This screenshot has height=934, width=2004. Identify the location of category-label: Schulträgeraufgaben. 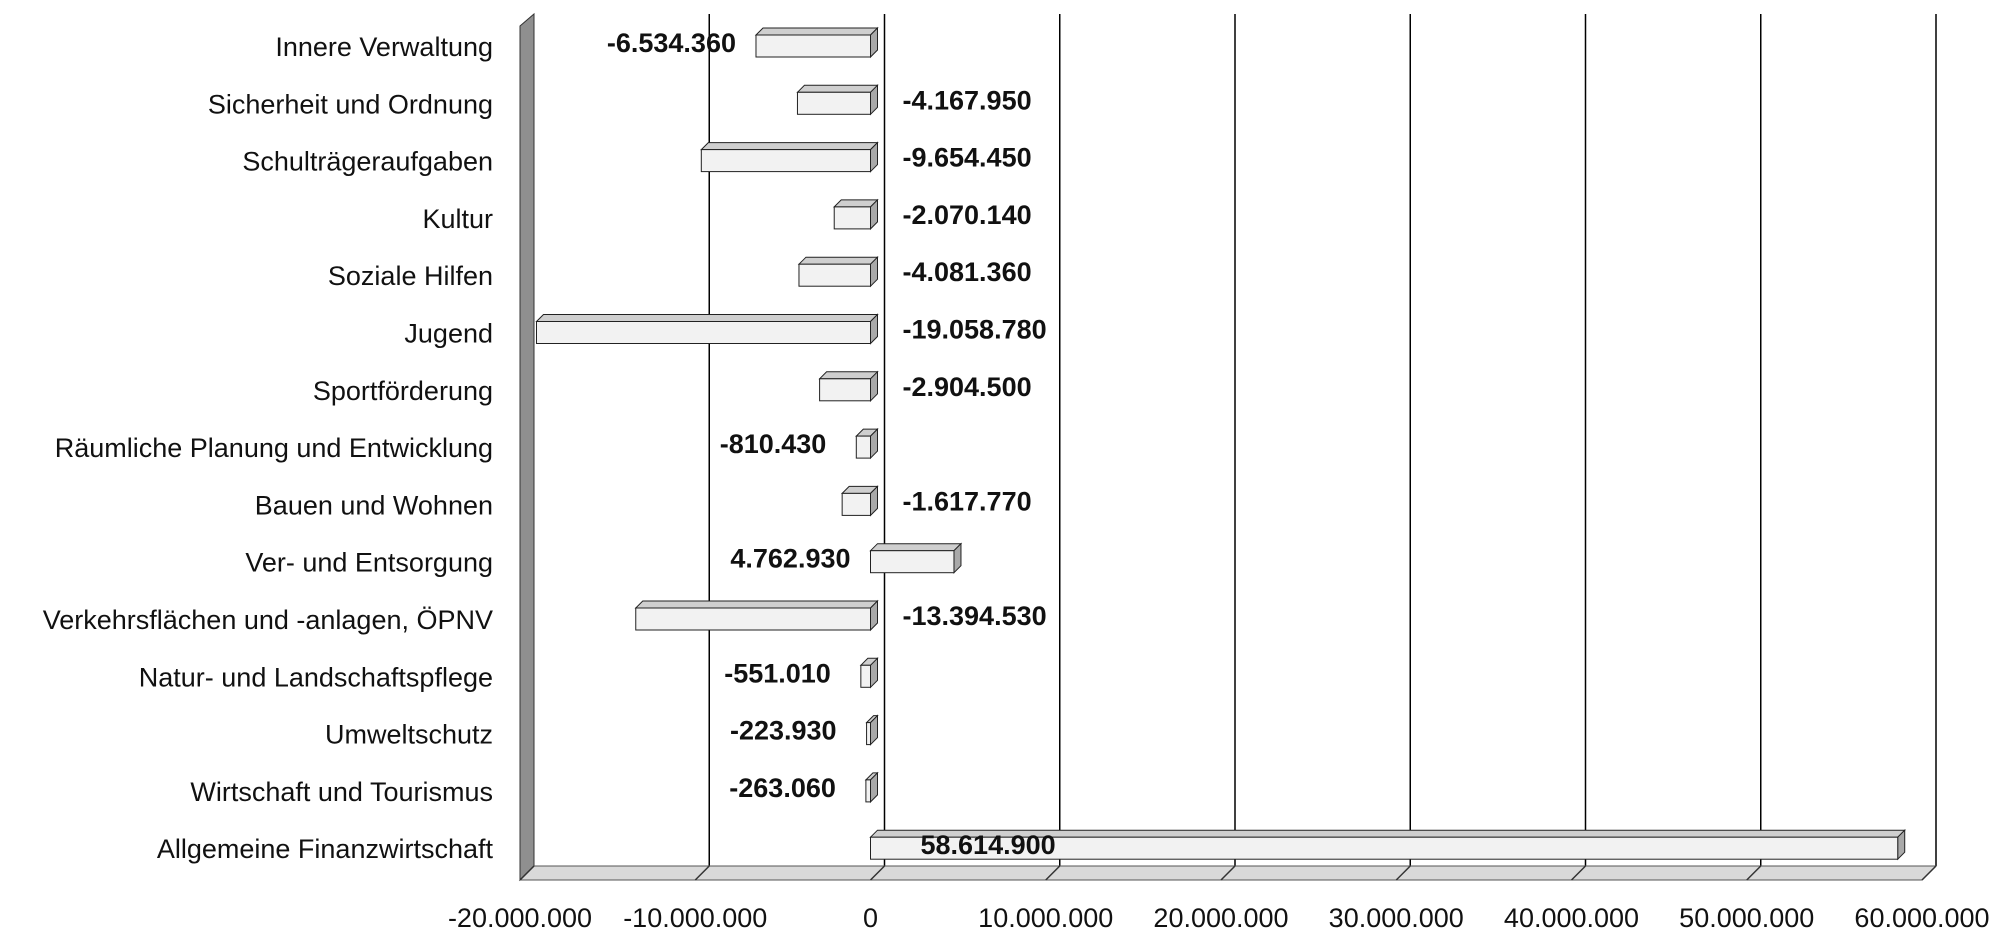
(367, 162).